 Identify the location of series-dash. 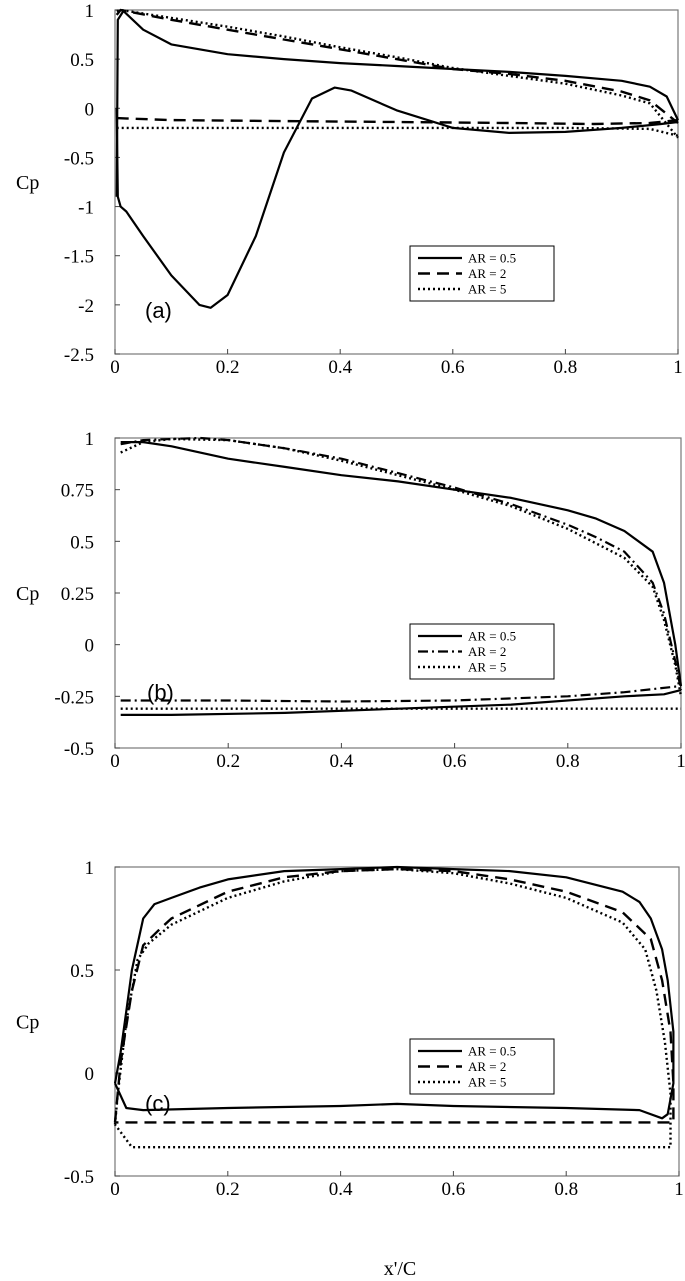
(397, 67).